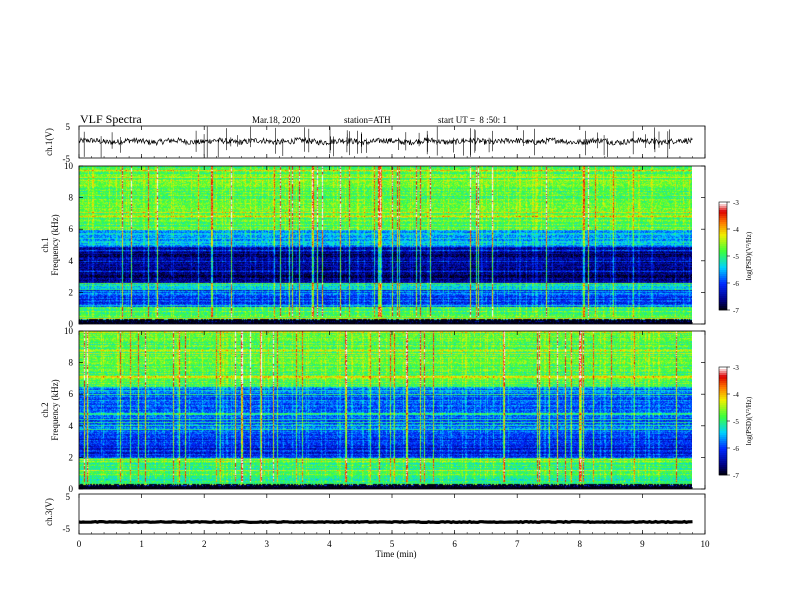 The image size is (792, 612). I want to click on ch1-waveform-panel: ch.1(V) 5 -5, so click(375, 143).